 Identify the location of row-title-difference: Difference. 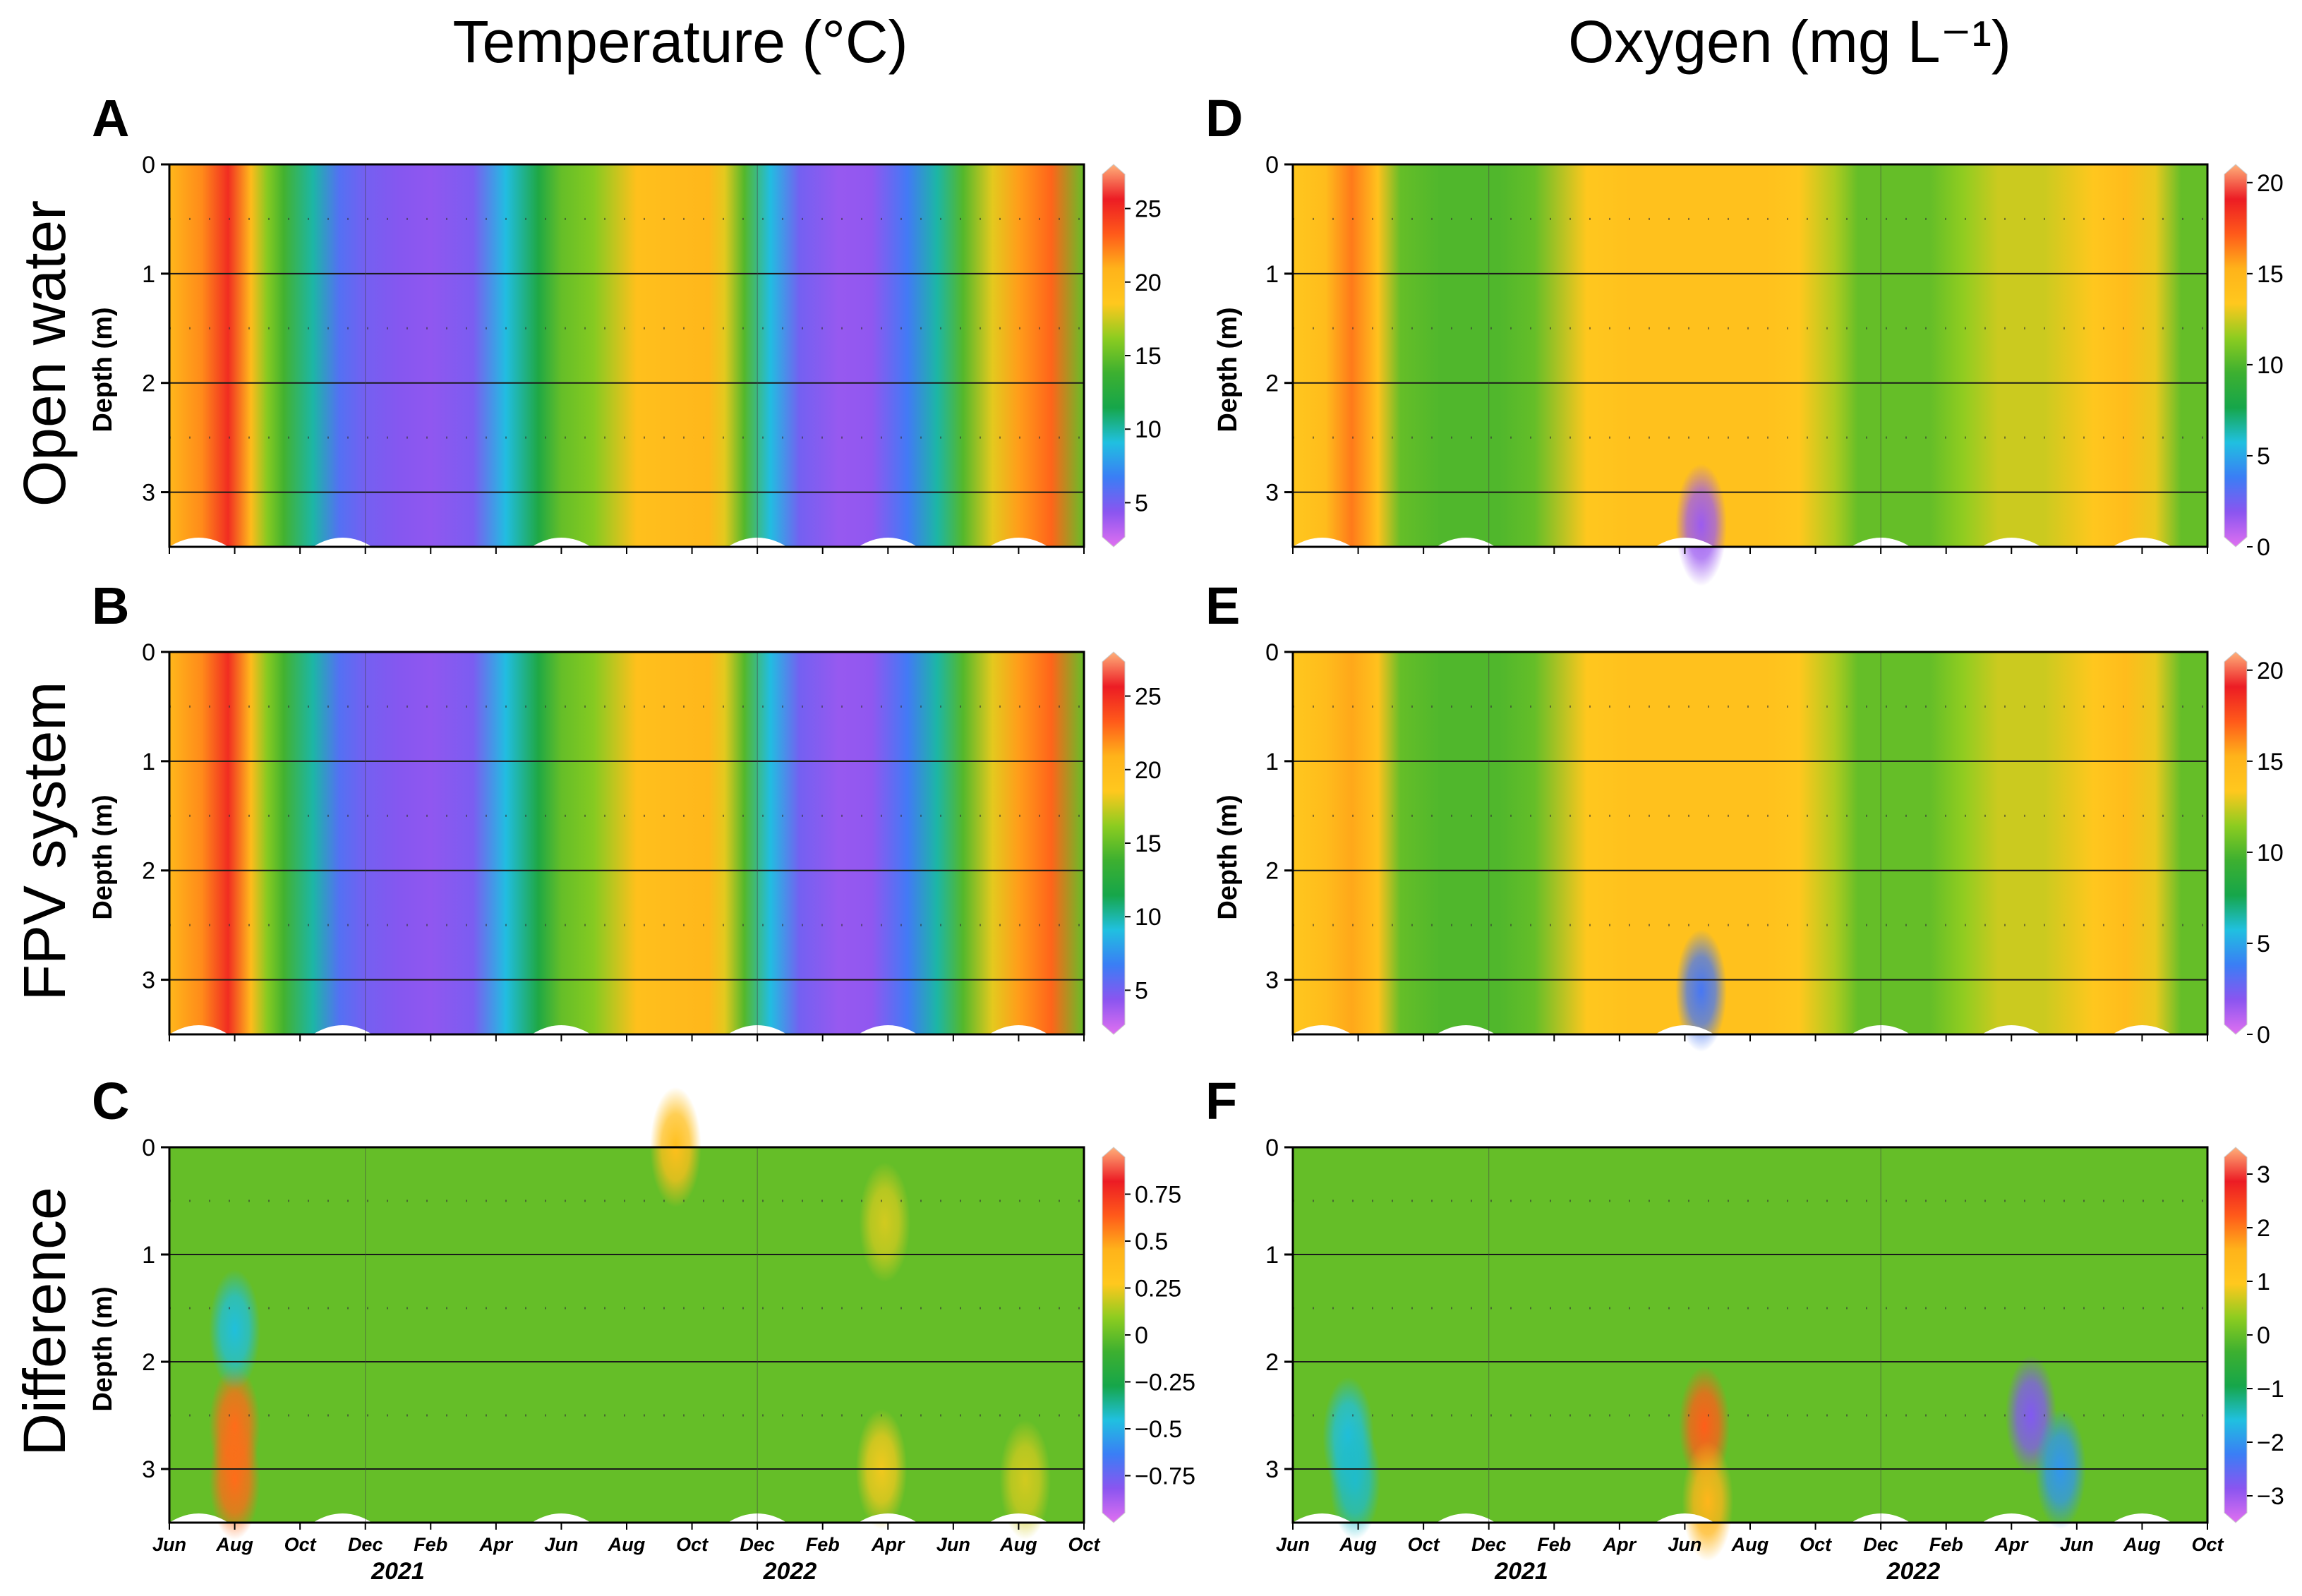
(44, 1321).